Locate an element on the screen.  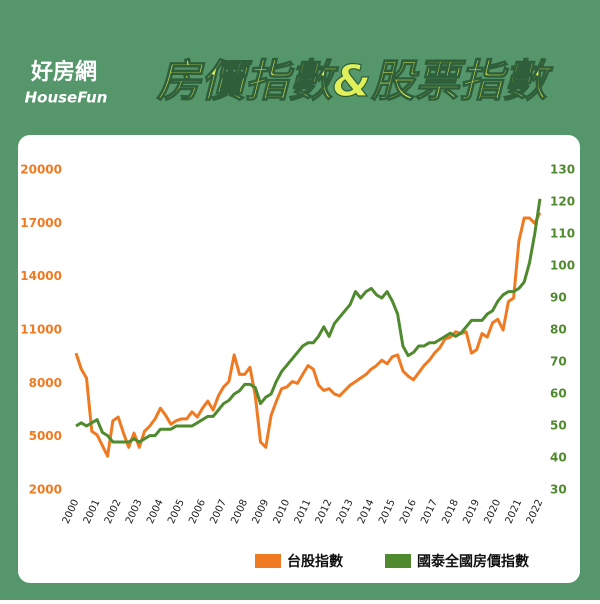
y2-tick-label: 40 is located at coordinates (558, 458).